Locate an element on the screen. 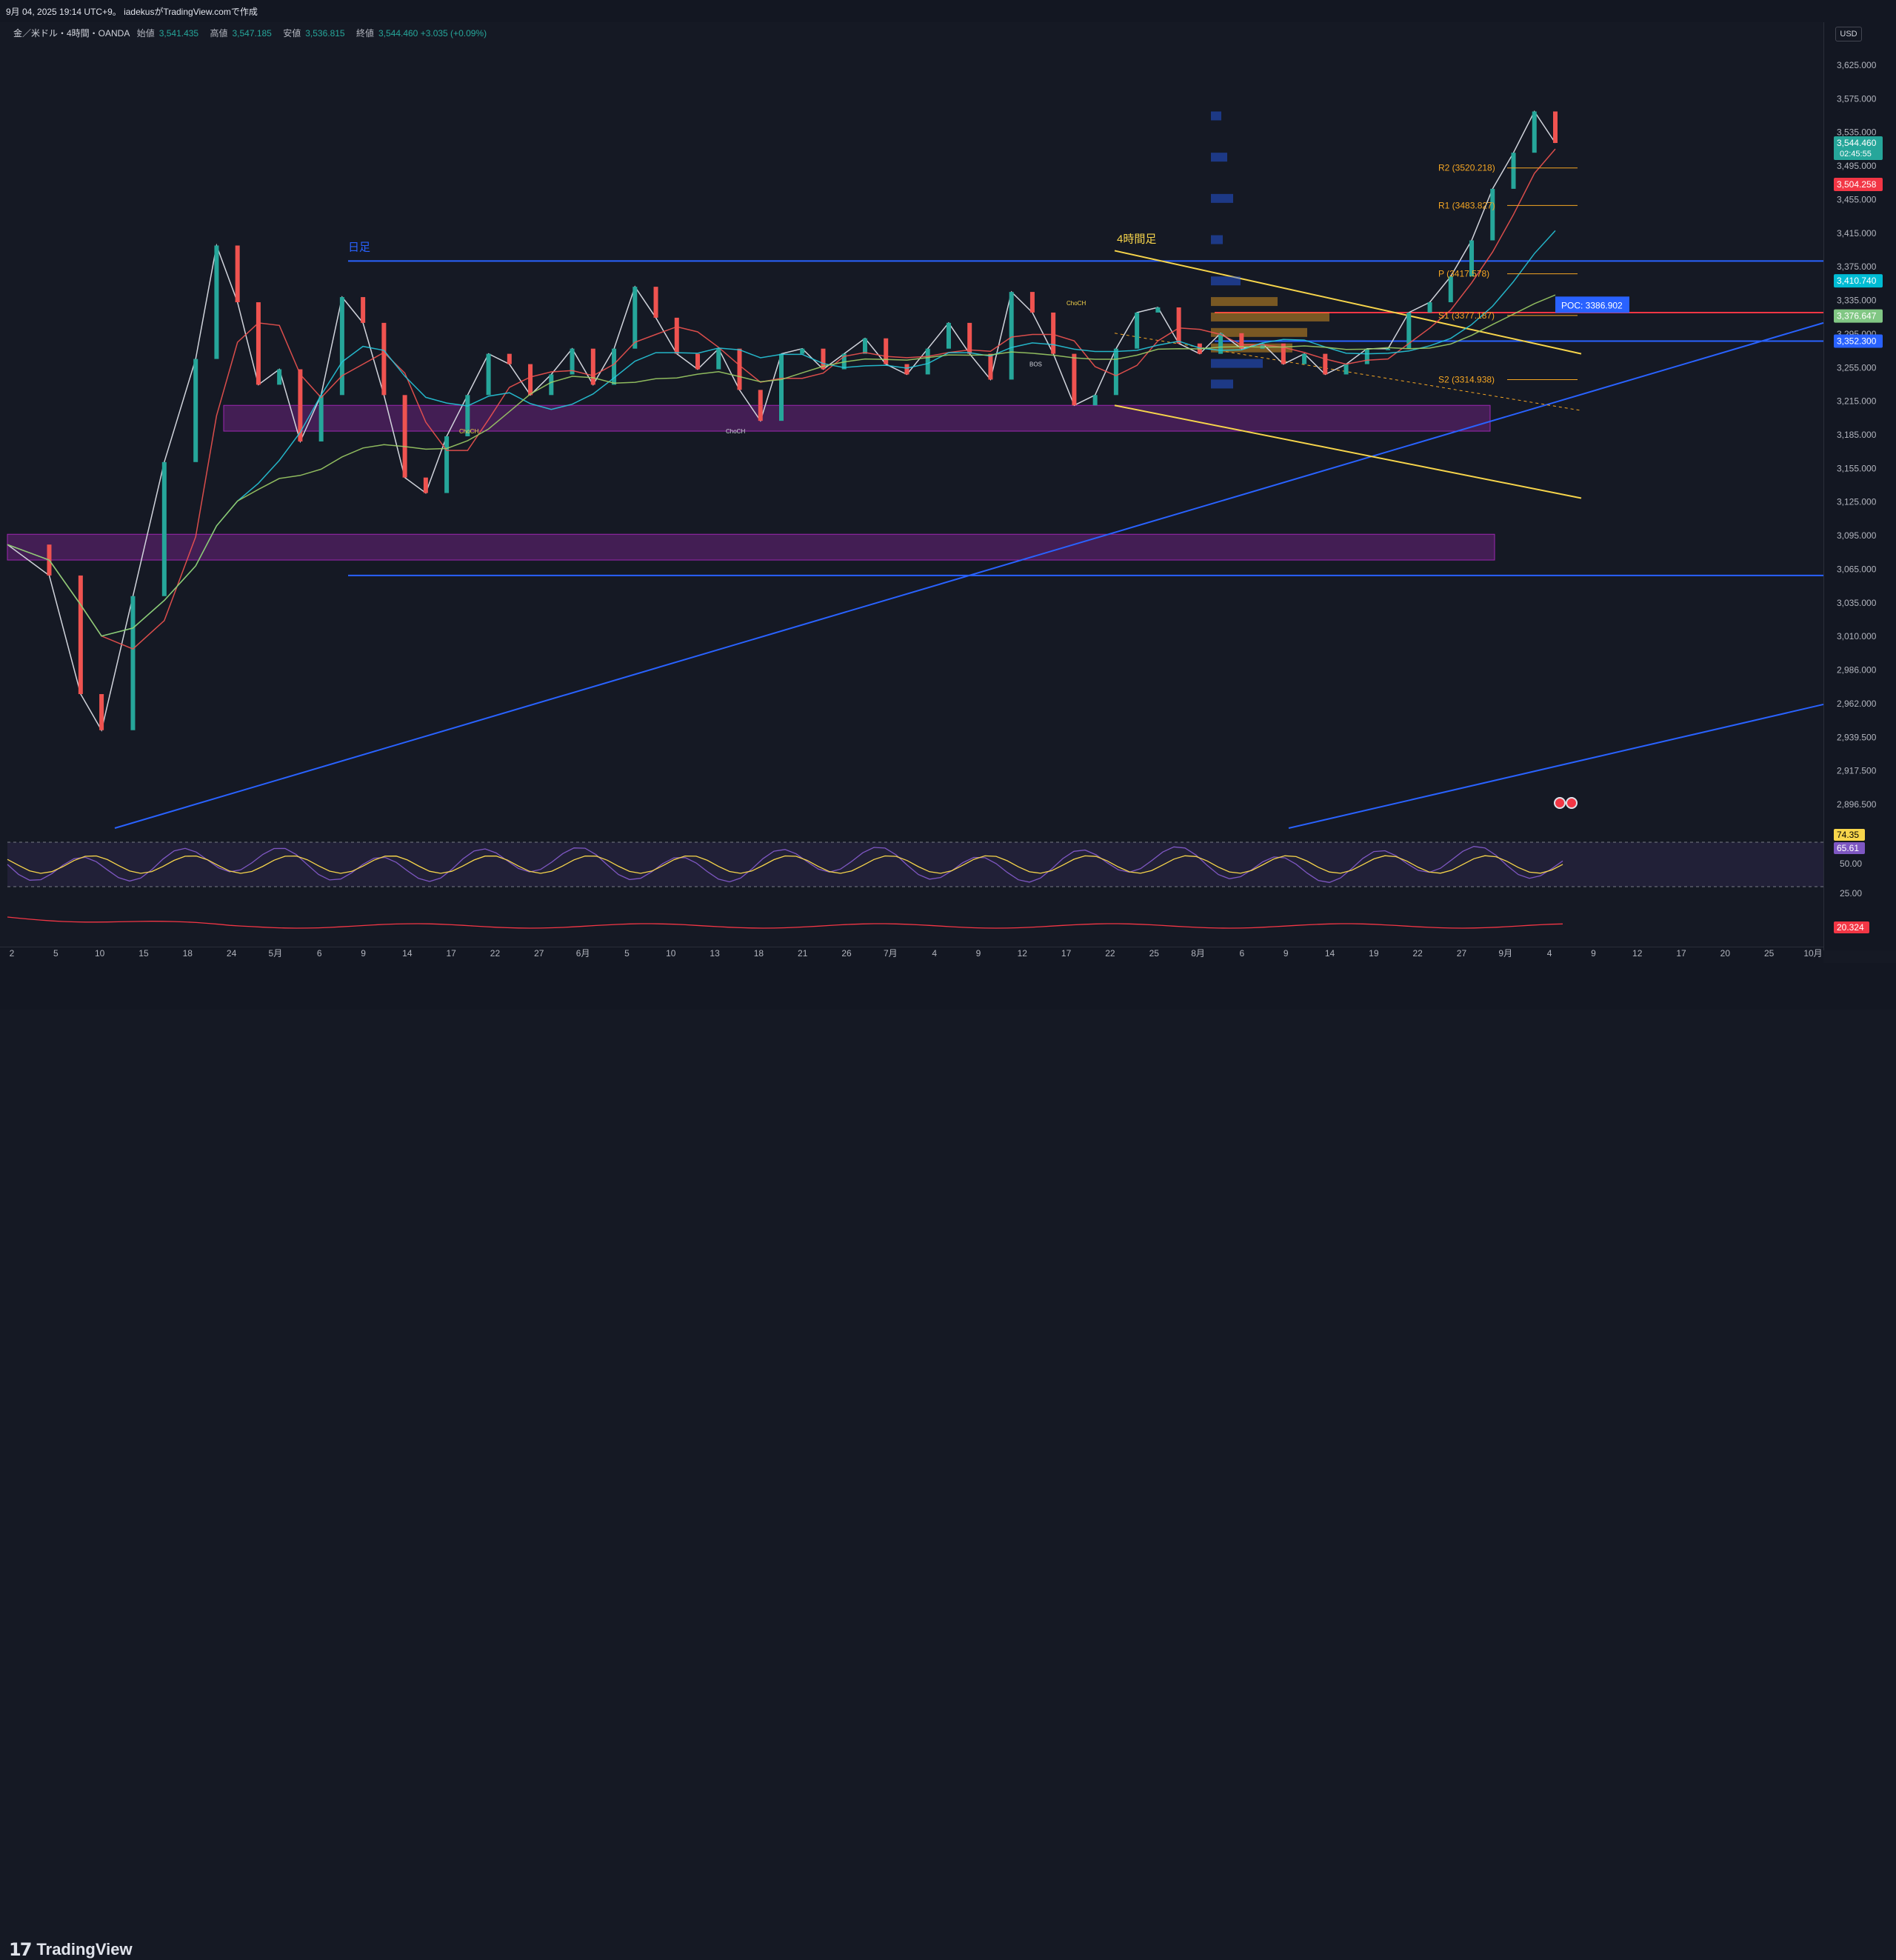 The height and width of the screenshot is (1960, 1896). price-tick-label: 3,335.000 is located at coordinates (1857, 301).